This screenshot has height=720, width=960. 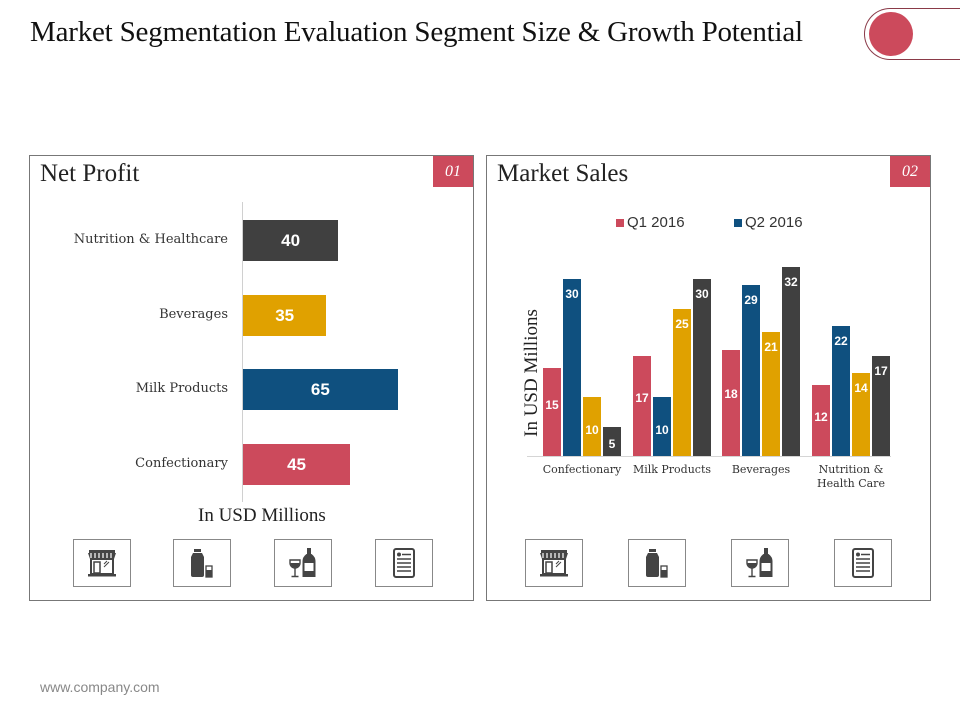 I want to click on bar: 14, so click(x=861, y=414).